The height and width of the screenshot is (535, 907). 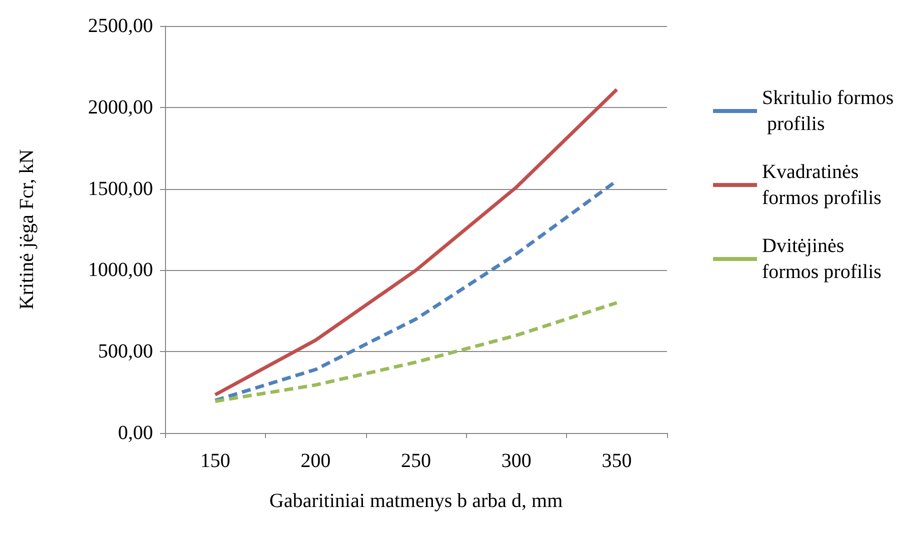 What do you see at coordinates (416, 352) in the screenshot?
I see `line-series` at bounding box center [416, 352].